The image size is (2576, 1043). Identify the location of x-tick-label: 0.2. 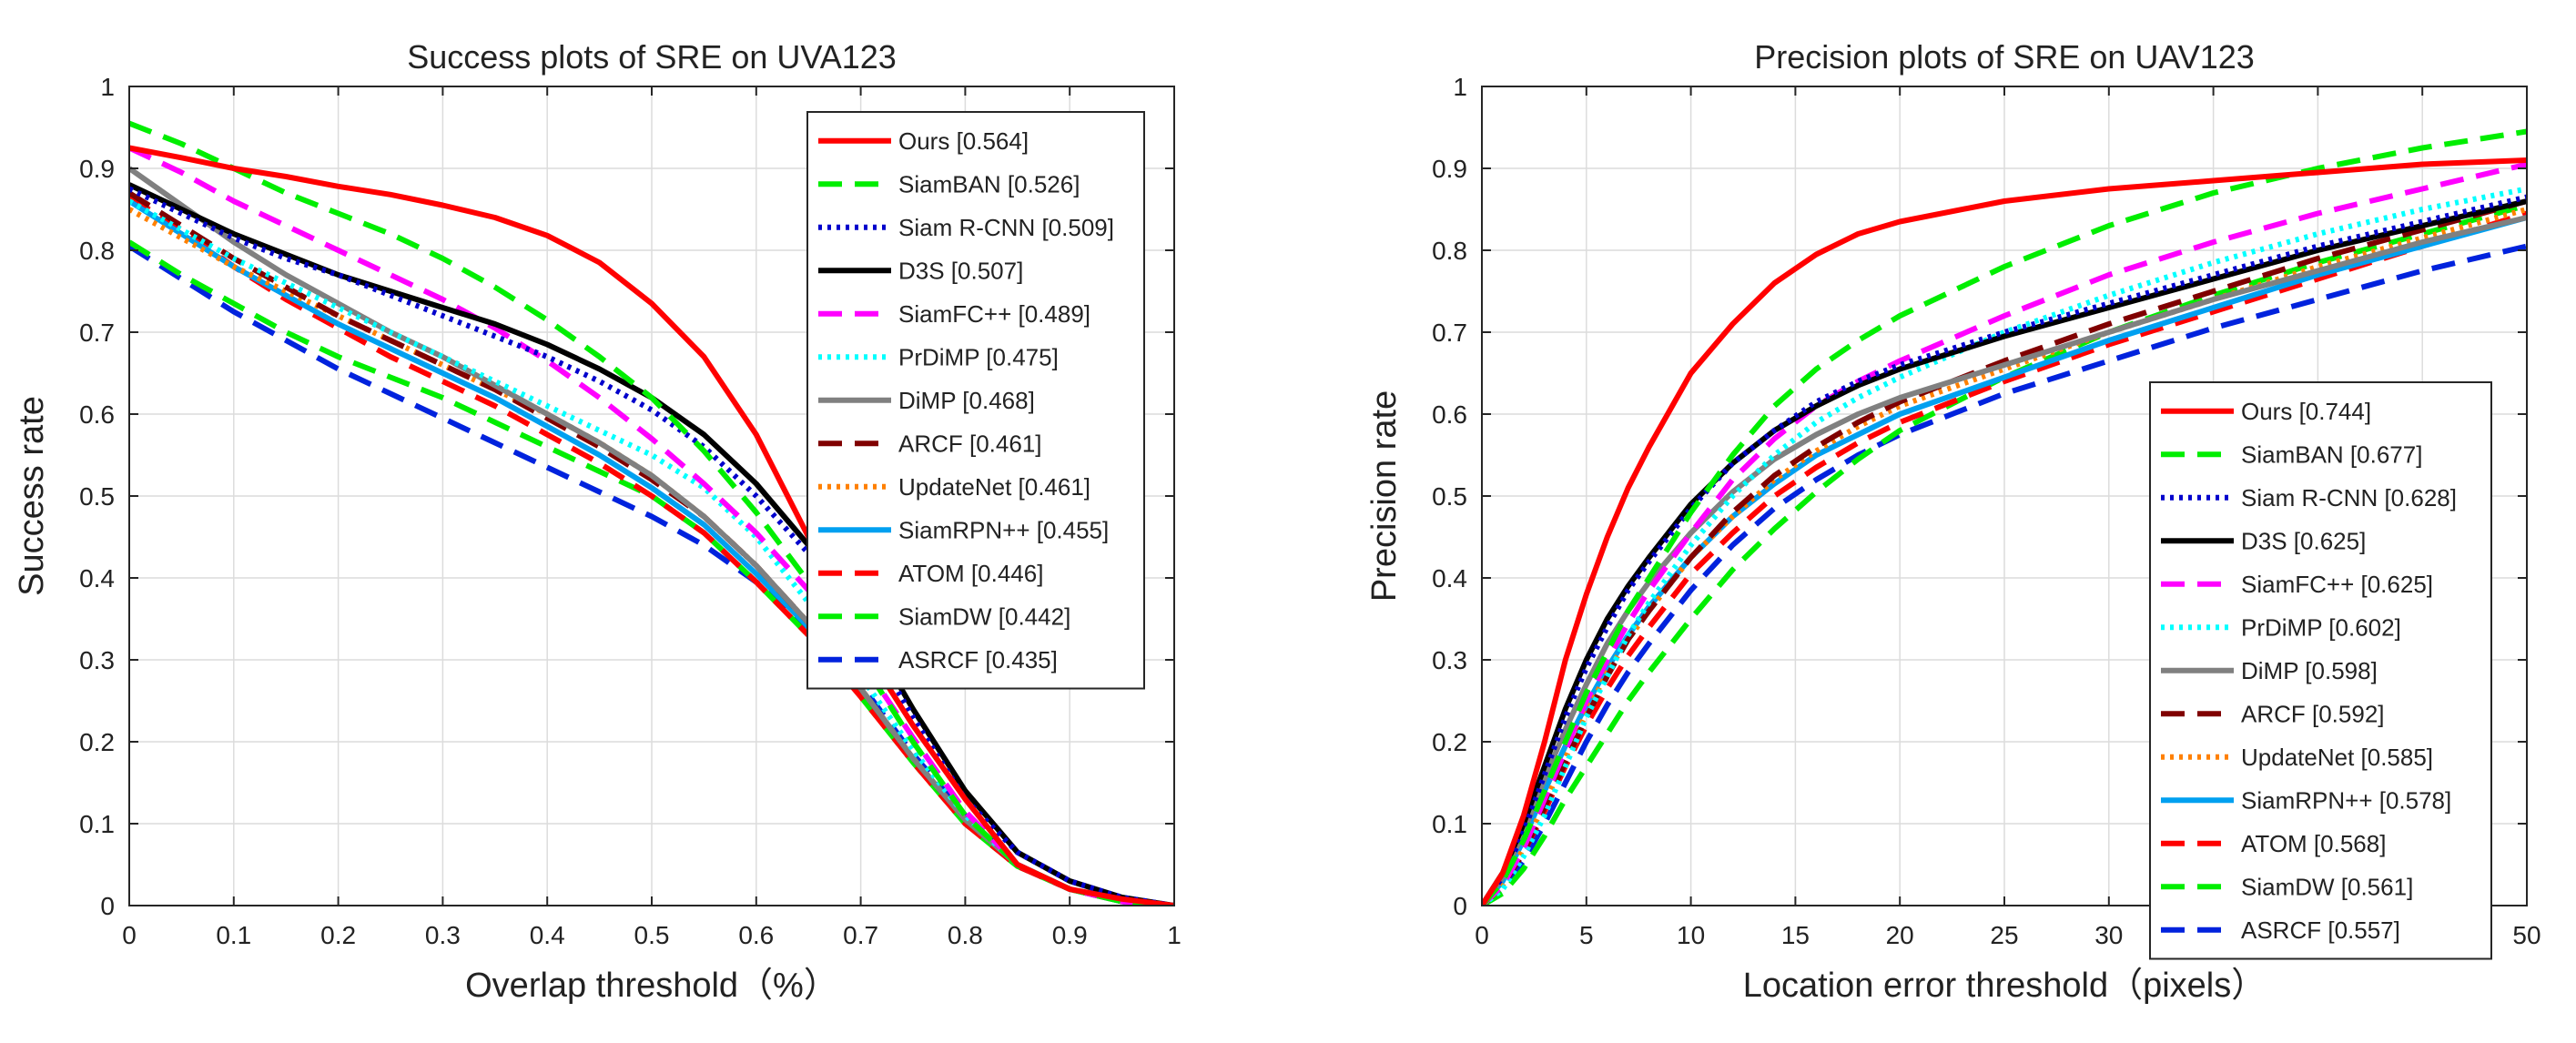
(338, 935).